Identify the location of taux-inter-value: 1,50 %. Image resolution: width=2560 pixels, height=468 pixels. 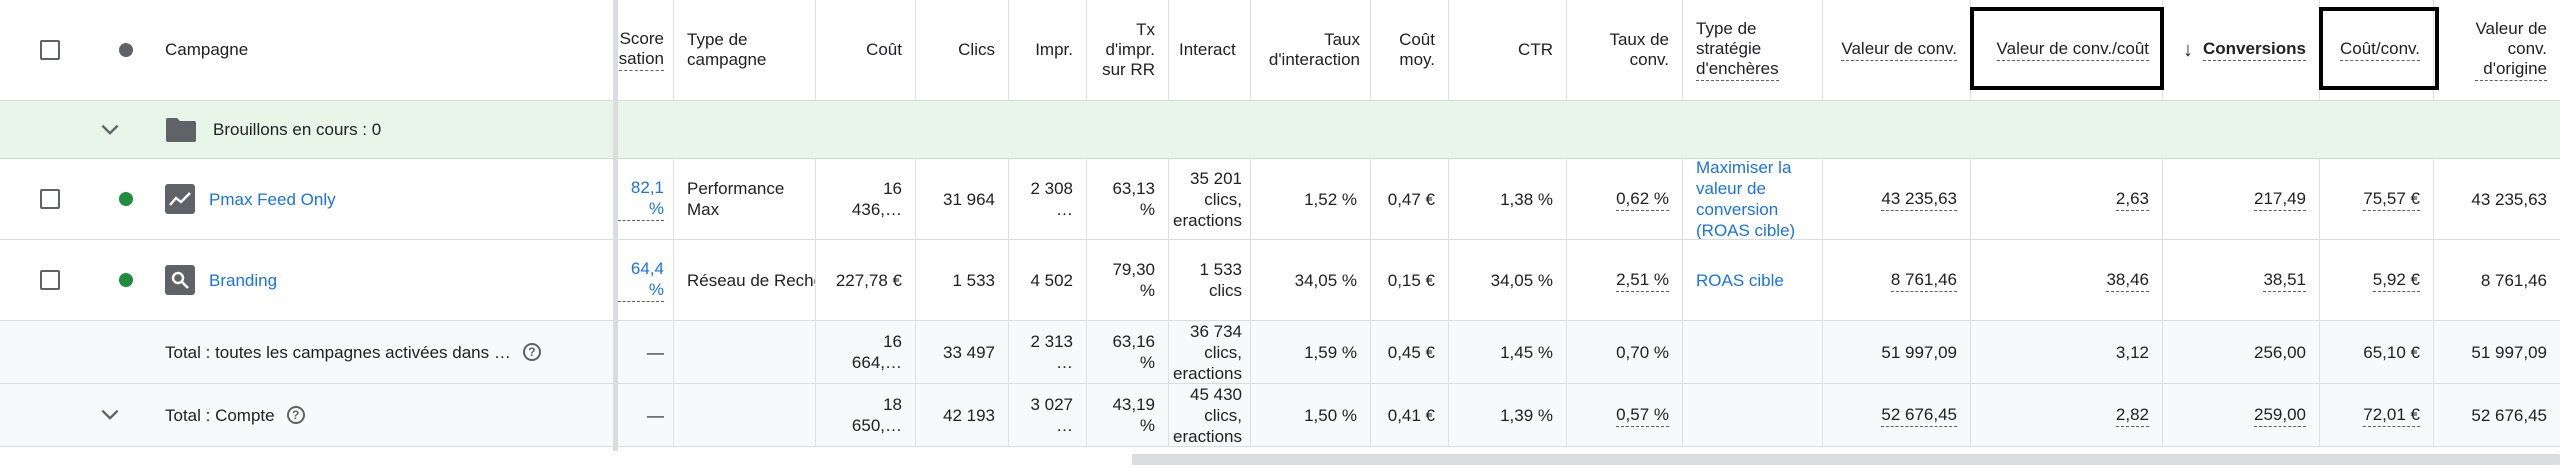
(1330, 415).